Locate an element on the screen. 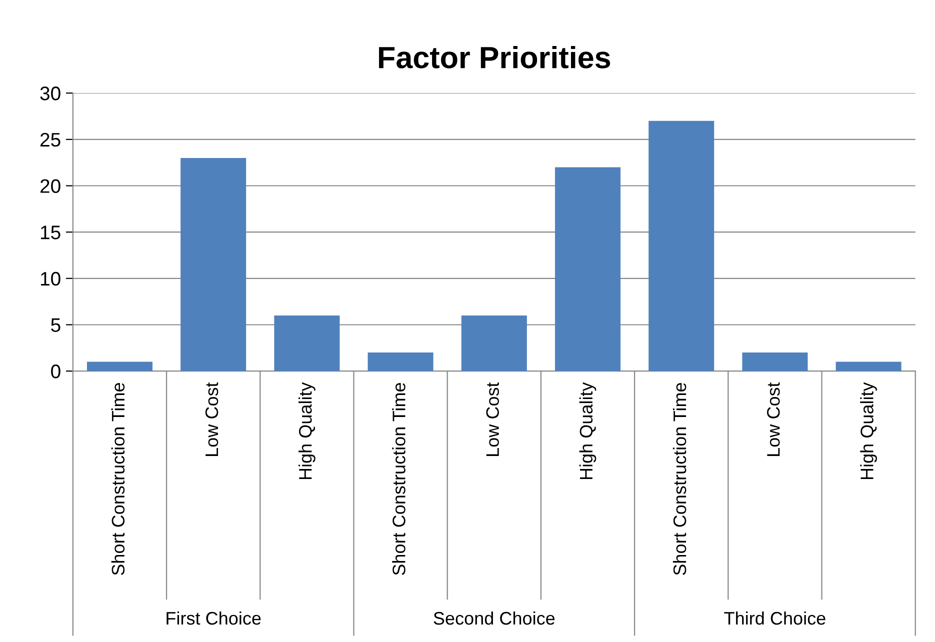 Image resolution: width=935 pixels, height=642 pixels. y-tick-label: 0 is located at coordinates (55, 371).